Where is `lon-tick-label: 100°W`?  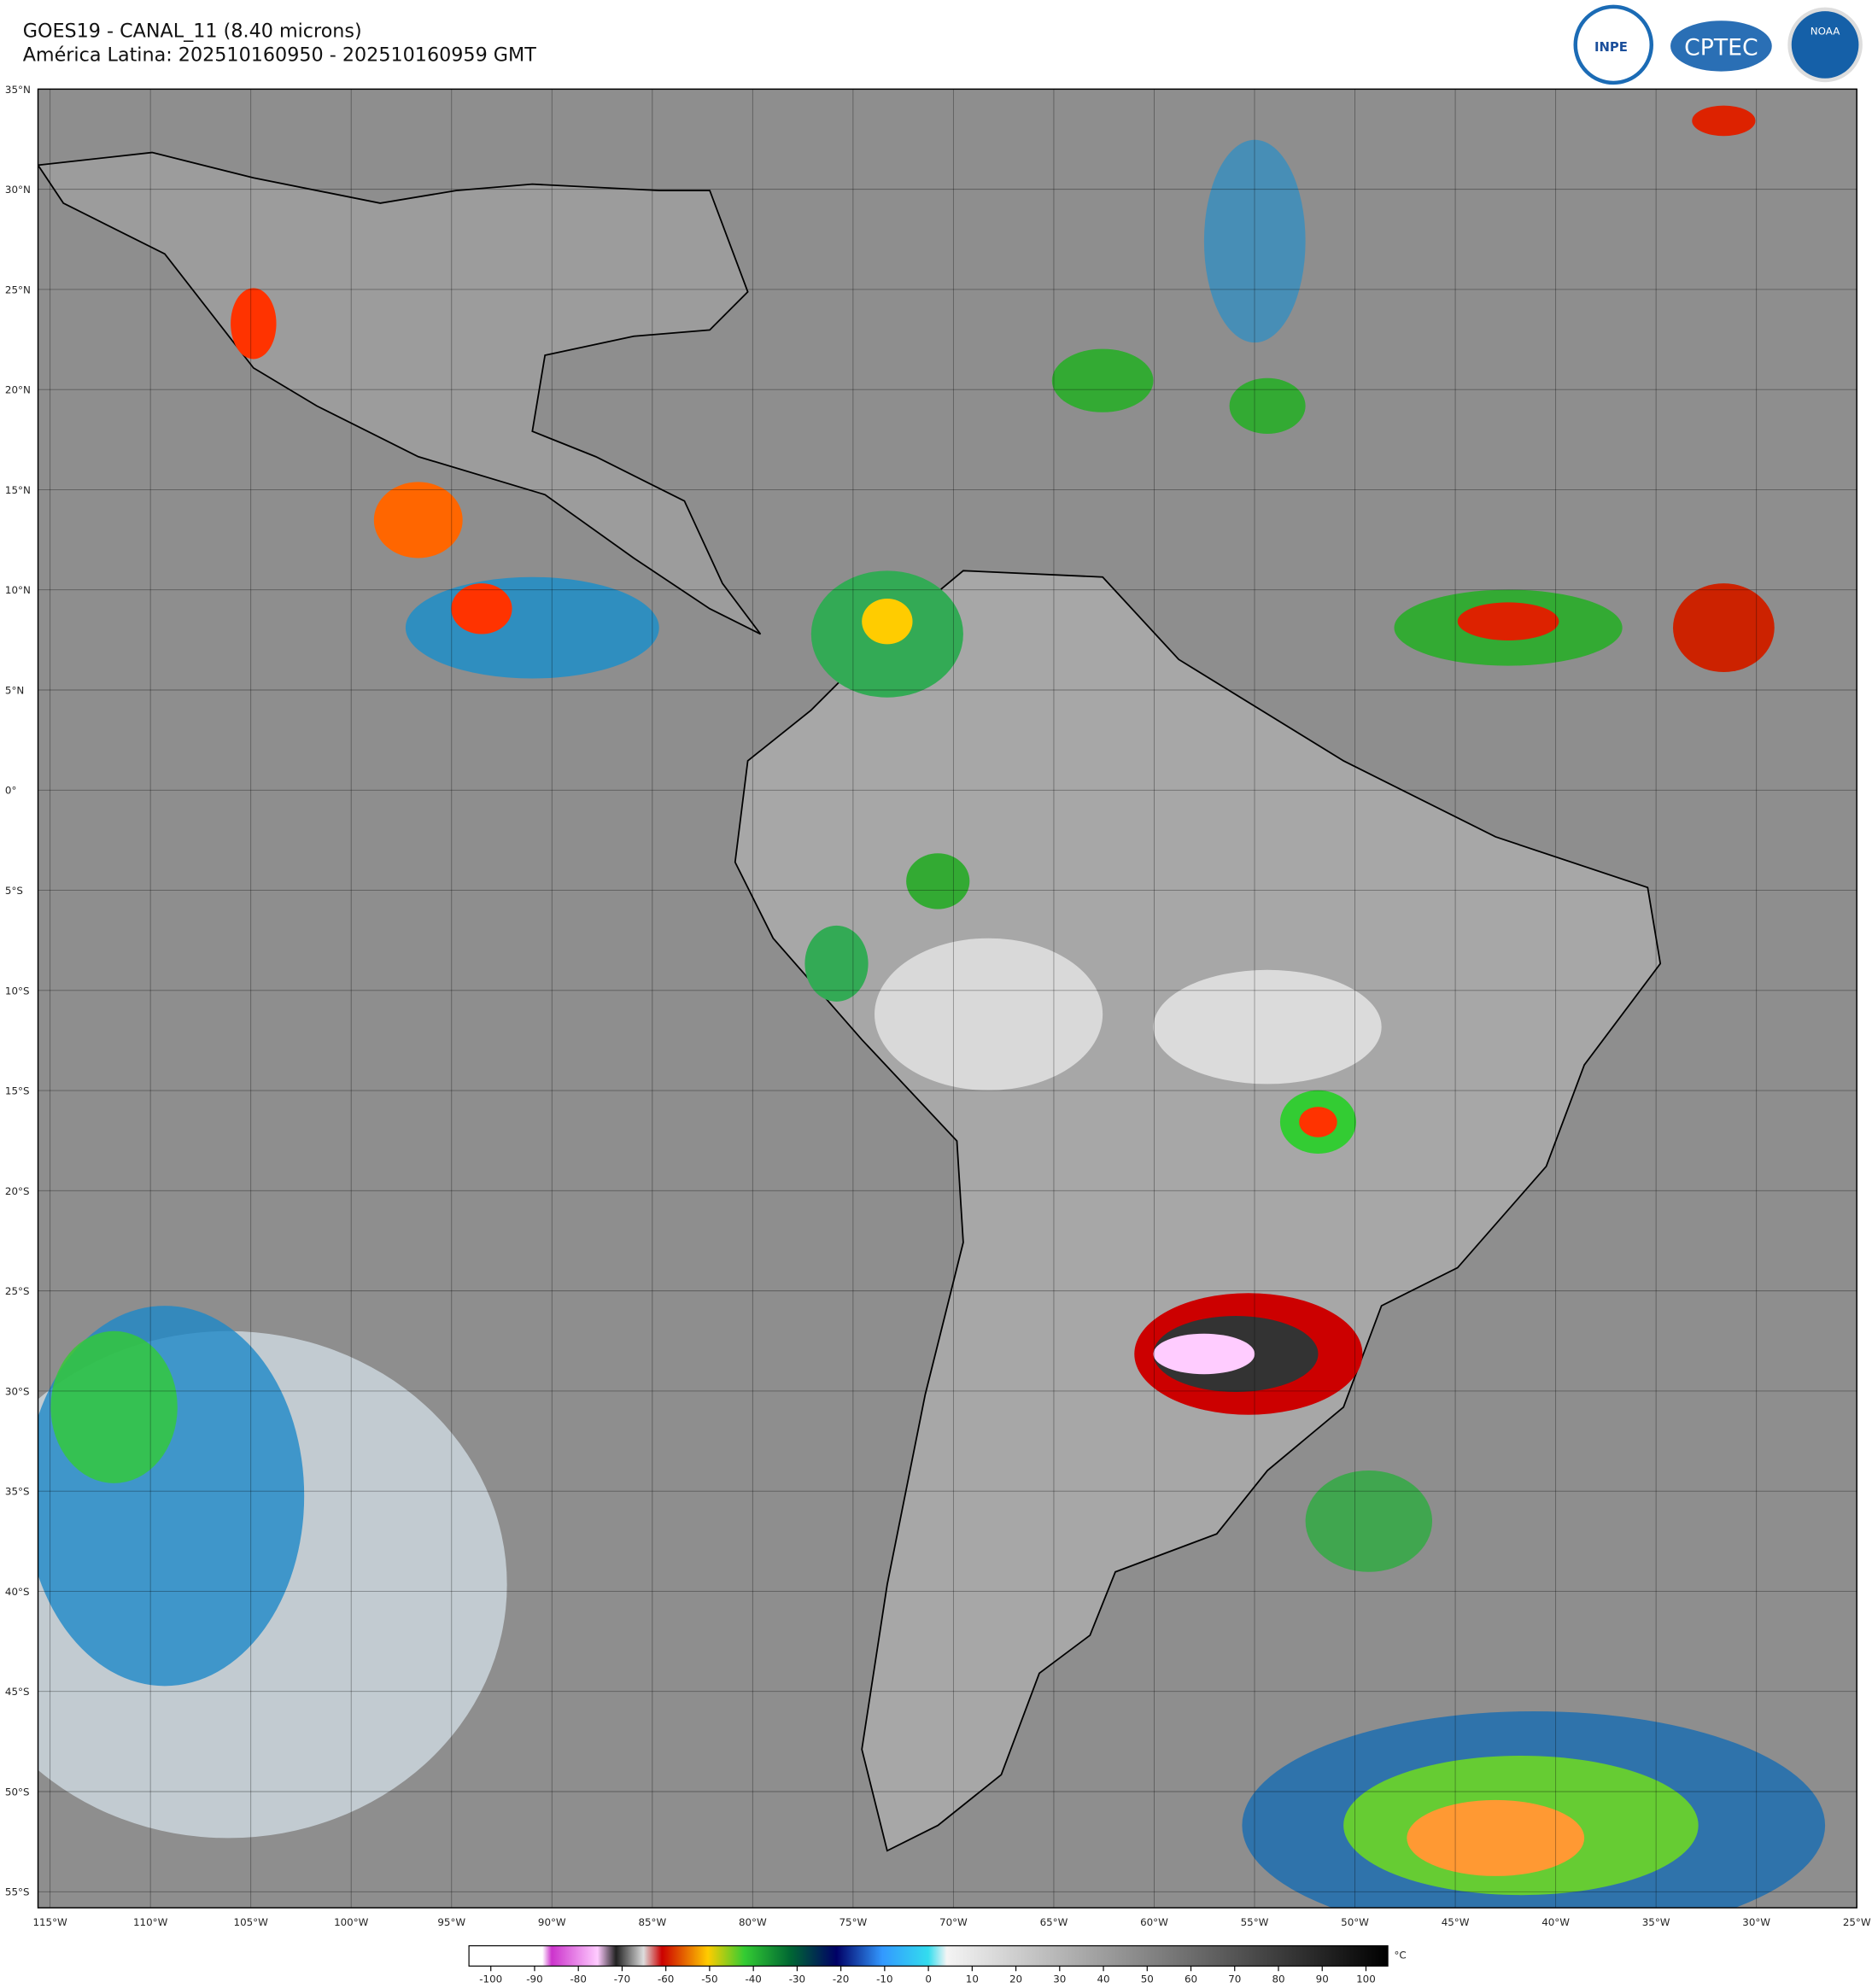 lon-tick-label: 100°W is located at coordinates (351, 1922).